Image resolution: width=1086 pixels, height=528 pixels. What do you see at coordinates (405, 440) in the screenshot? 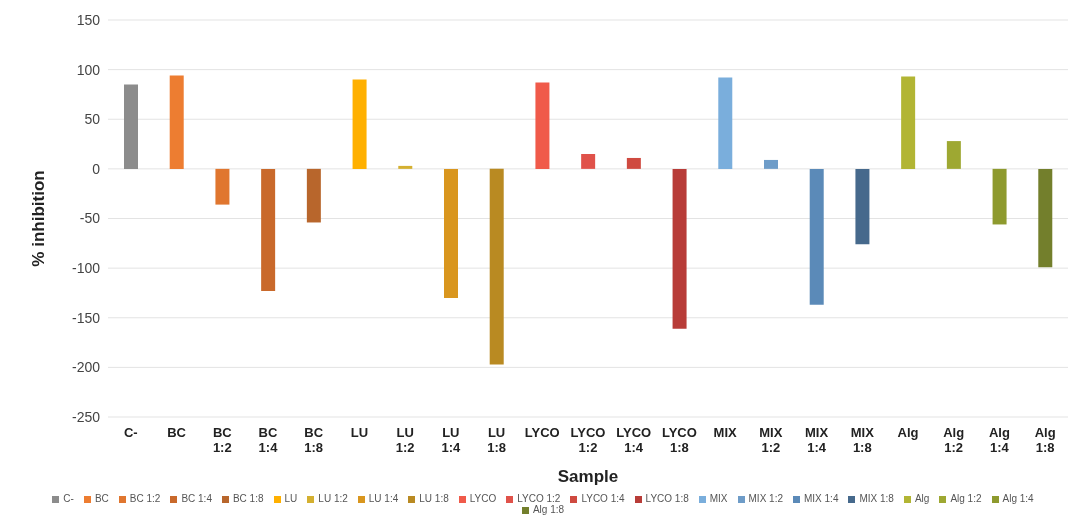
I see `x-tick-label: LU 1:2` at bounding box center [405, 440].